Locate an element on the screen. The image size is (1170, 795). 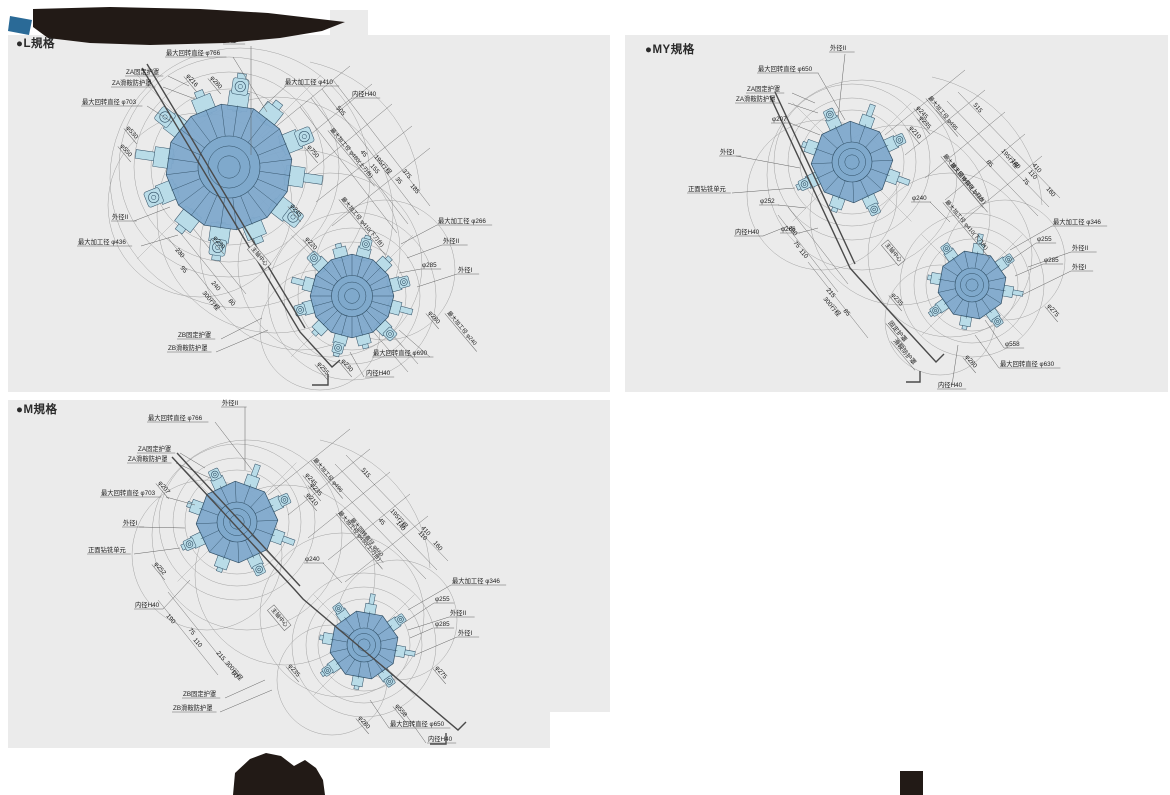
svg-text: 45 is located at coordinates (381, 522).